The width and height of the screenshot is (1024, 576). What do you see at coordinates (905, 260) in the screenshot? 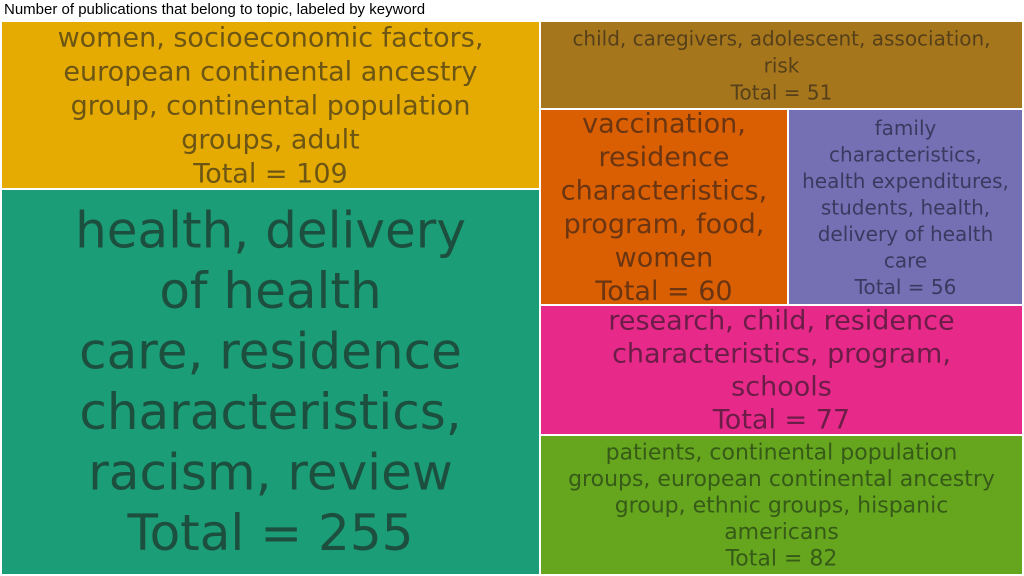
I see `treemap-tile-keyword-line: care` at bounding box center [905, 260].